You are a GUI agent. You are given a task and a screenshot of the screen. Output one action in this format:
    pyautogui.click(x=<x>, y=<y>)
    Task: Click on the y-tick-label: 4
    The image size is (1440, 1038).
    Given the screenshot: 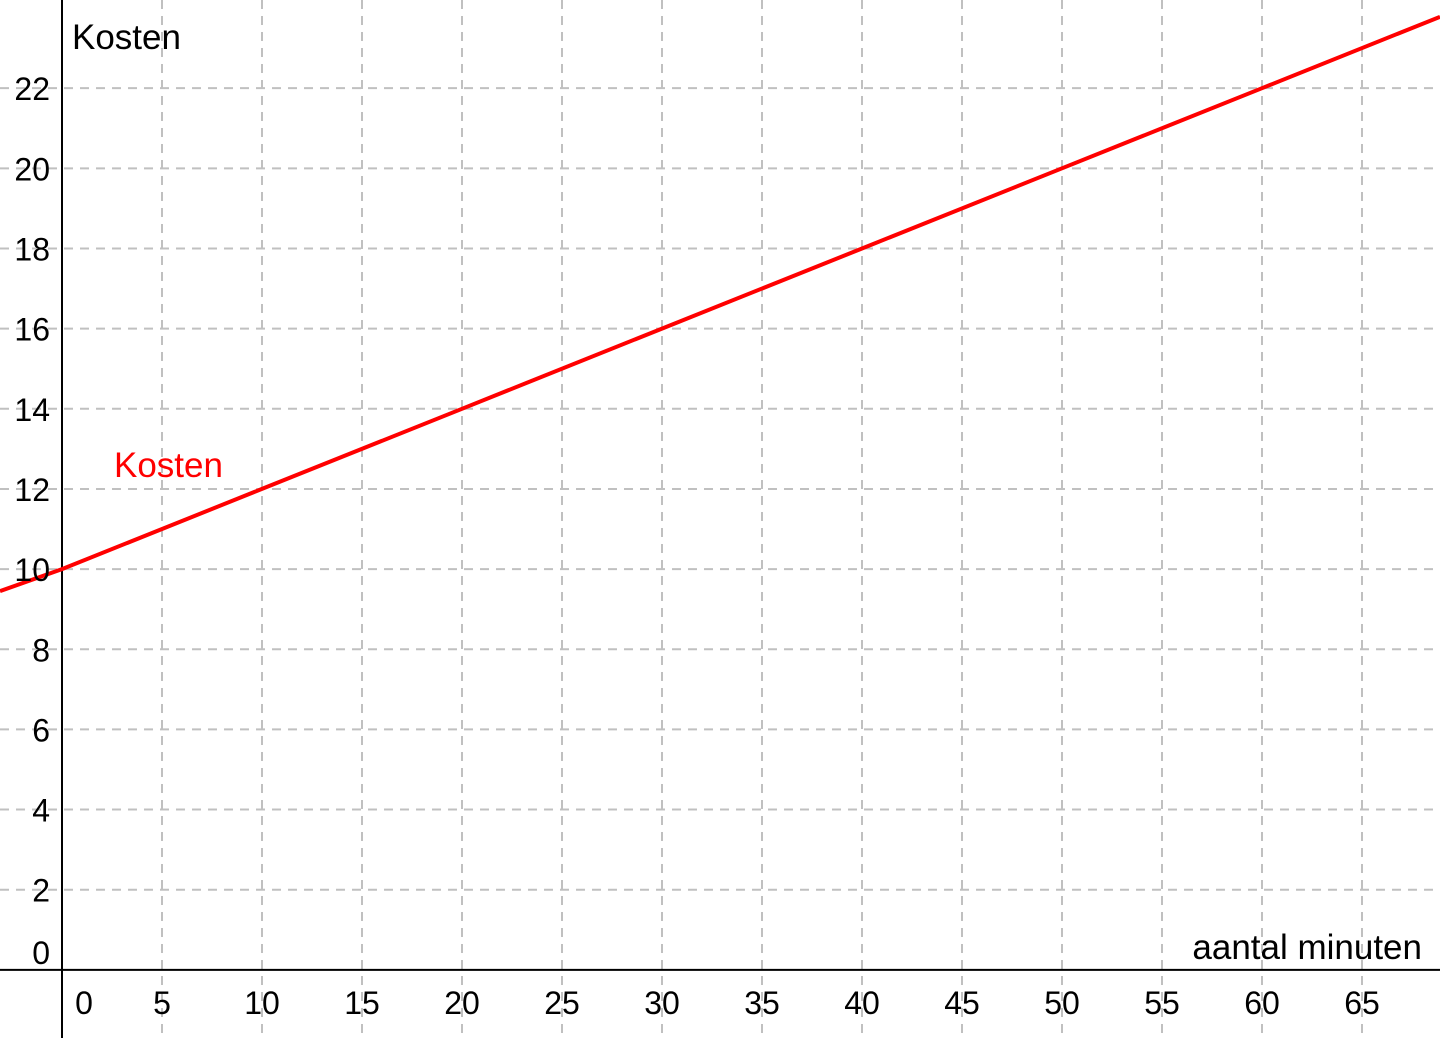 What is the action you would take?
    pyautogui.click(x=41, y=811)
    